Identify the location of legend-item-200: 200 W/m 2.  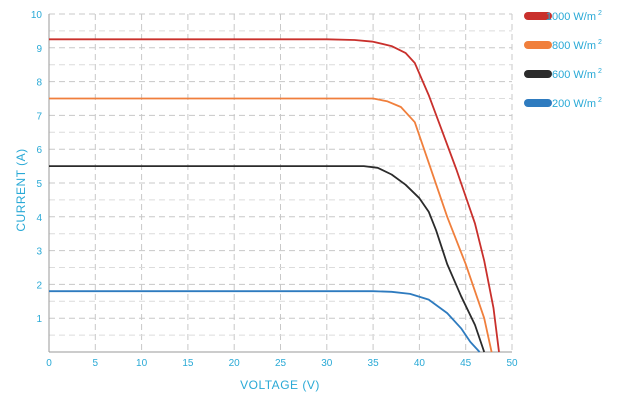
(563, 103).